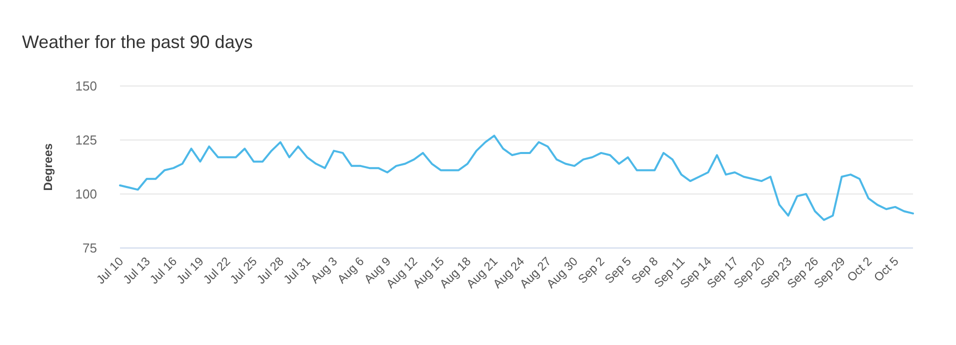  I want to click on y-tick-label: 125, so click(86, 140).